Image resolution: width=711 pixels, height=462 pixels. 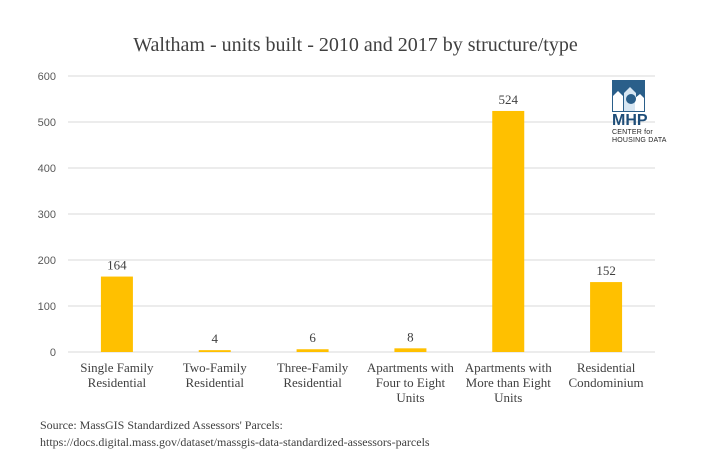 I want to click on x-tick-label: Apartments with Four to Eight Units, so click(x=411, y=382).